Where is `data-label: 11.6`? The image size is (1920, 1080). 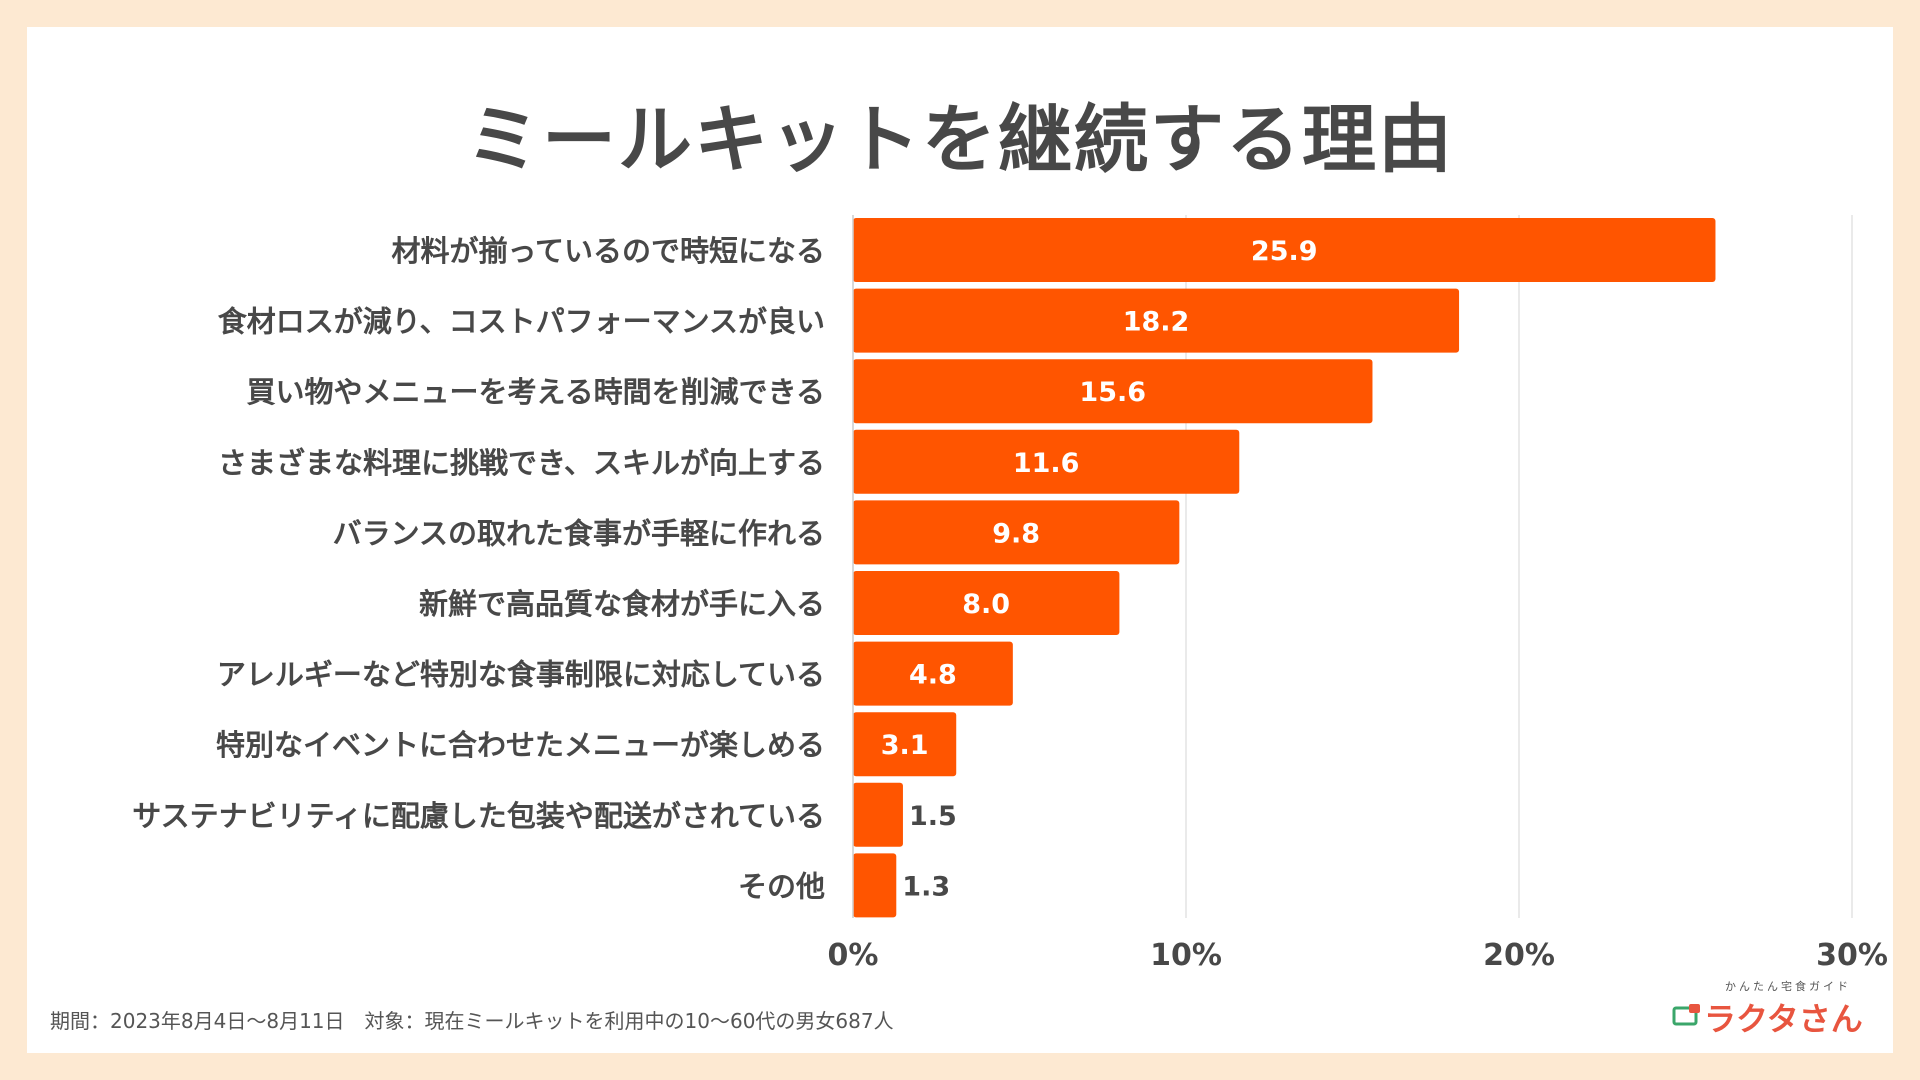 data-label: 11.6 is located at coordinates (1046, 463).